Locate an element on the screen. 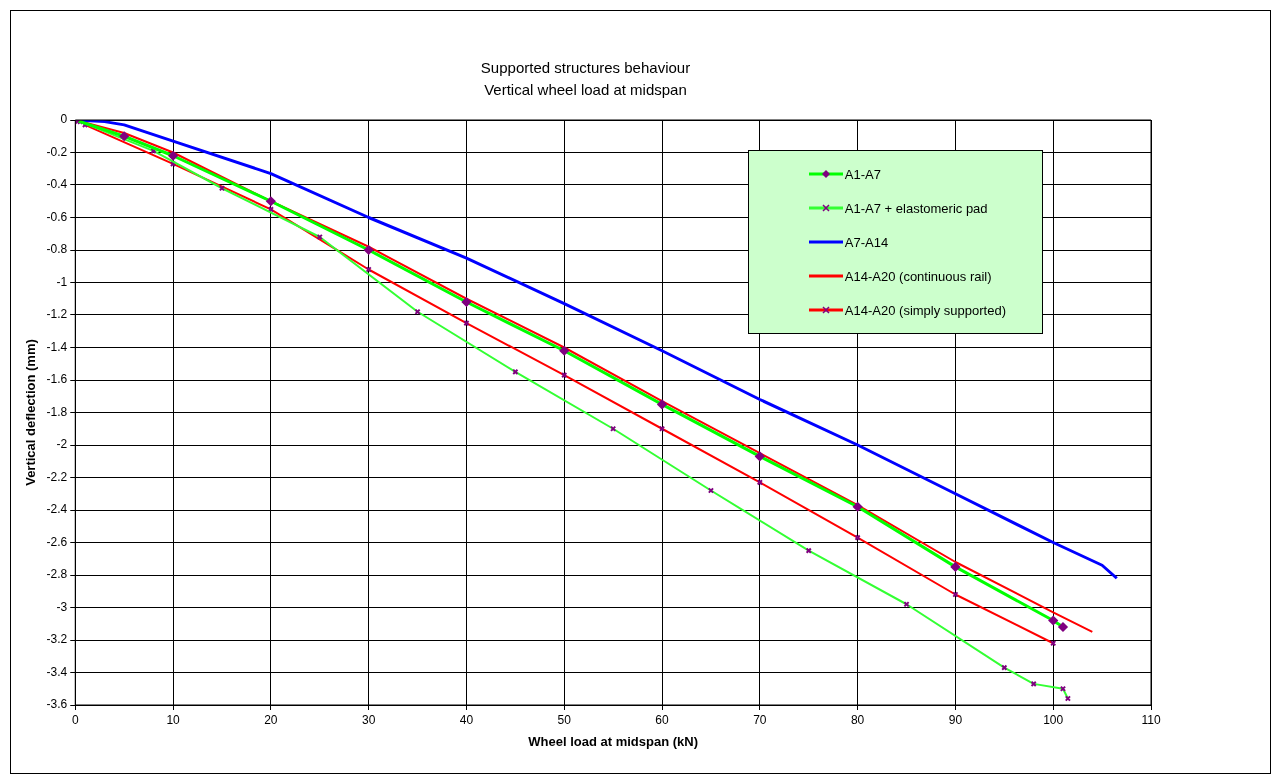 The image size is (1281, 784). x-tick-label: 50 is located at coordinates (564, 719).